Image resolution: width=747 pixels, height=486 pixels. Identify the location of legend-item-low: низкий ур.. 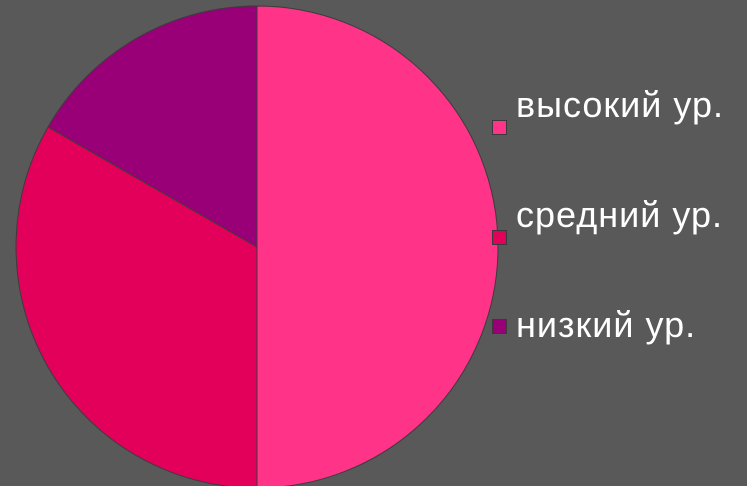
(619, 328).